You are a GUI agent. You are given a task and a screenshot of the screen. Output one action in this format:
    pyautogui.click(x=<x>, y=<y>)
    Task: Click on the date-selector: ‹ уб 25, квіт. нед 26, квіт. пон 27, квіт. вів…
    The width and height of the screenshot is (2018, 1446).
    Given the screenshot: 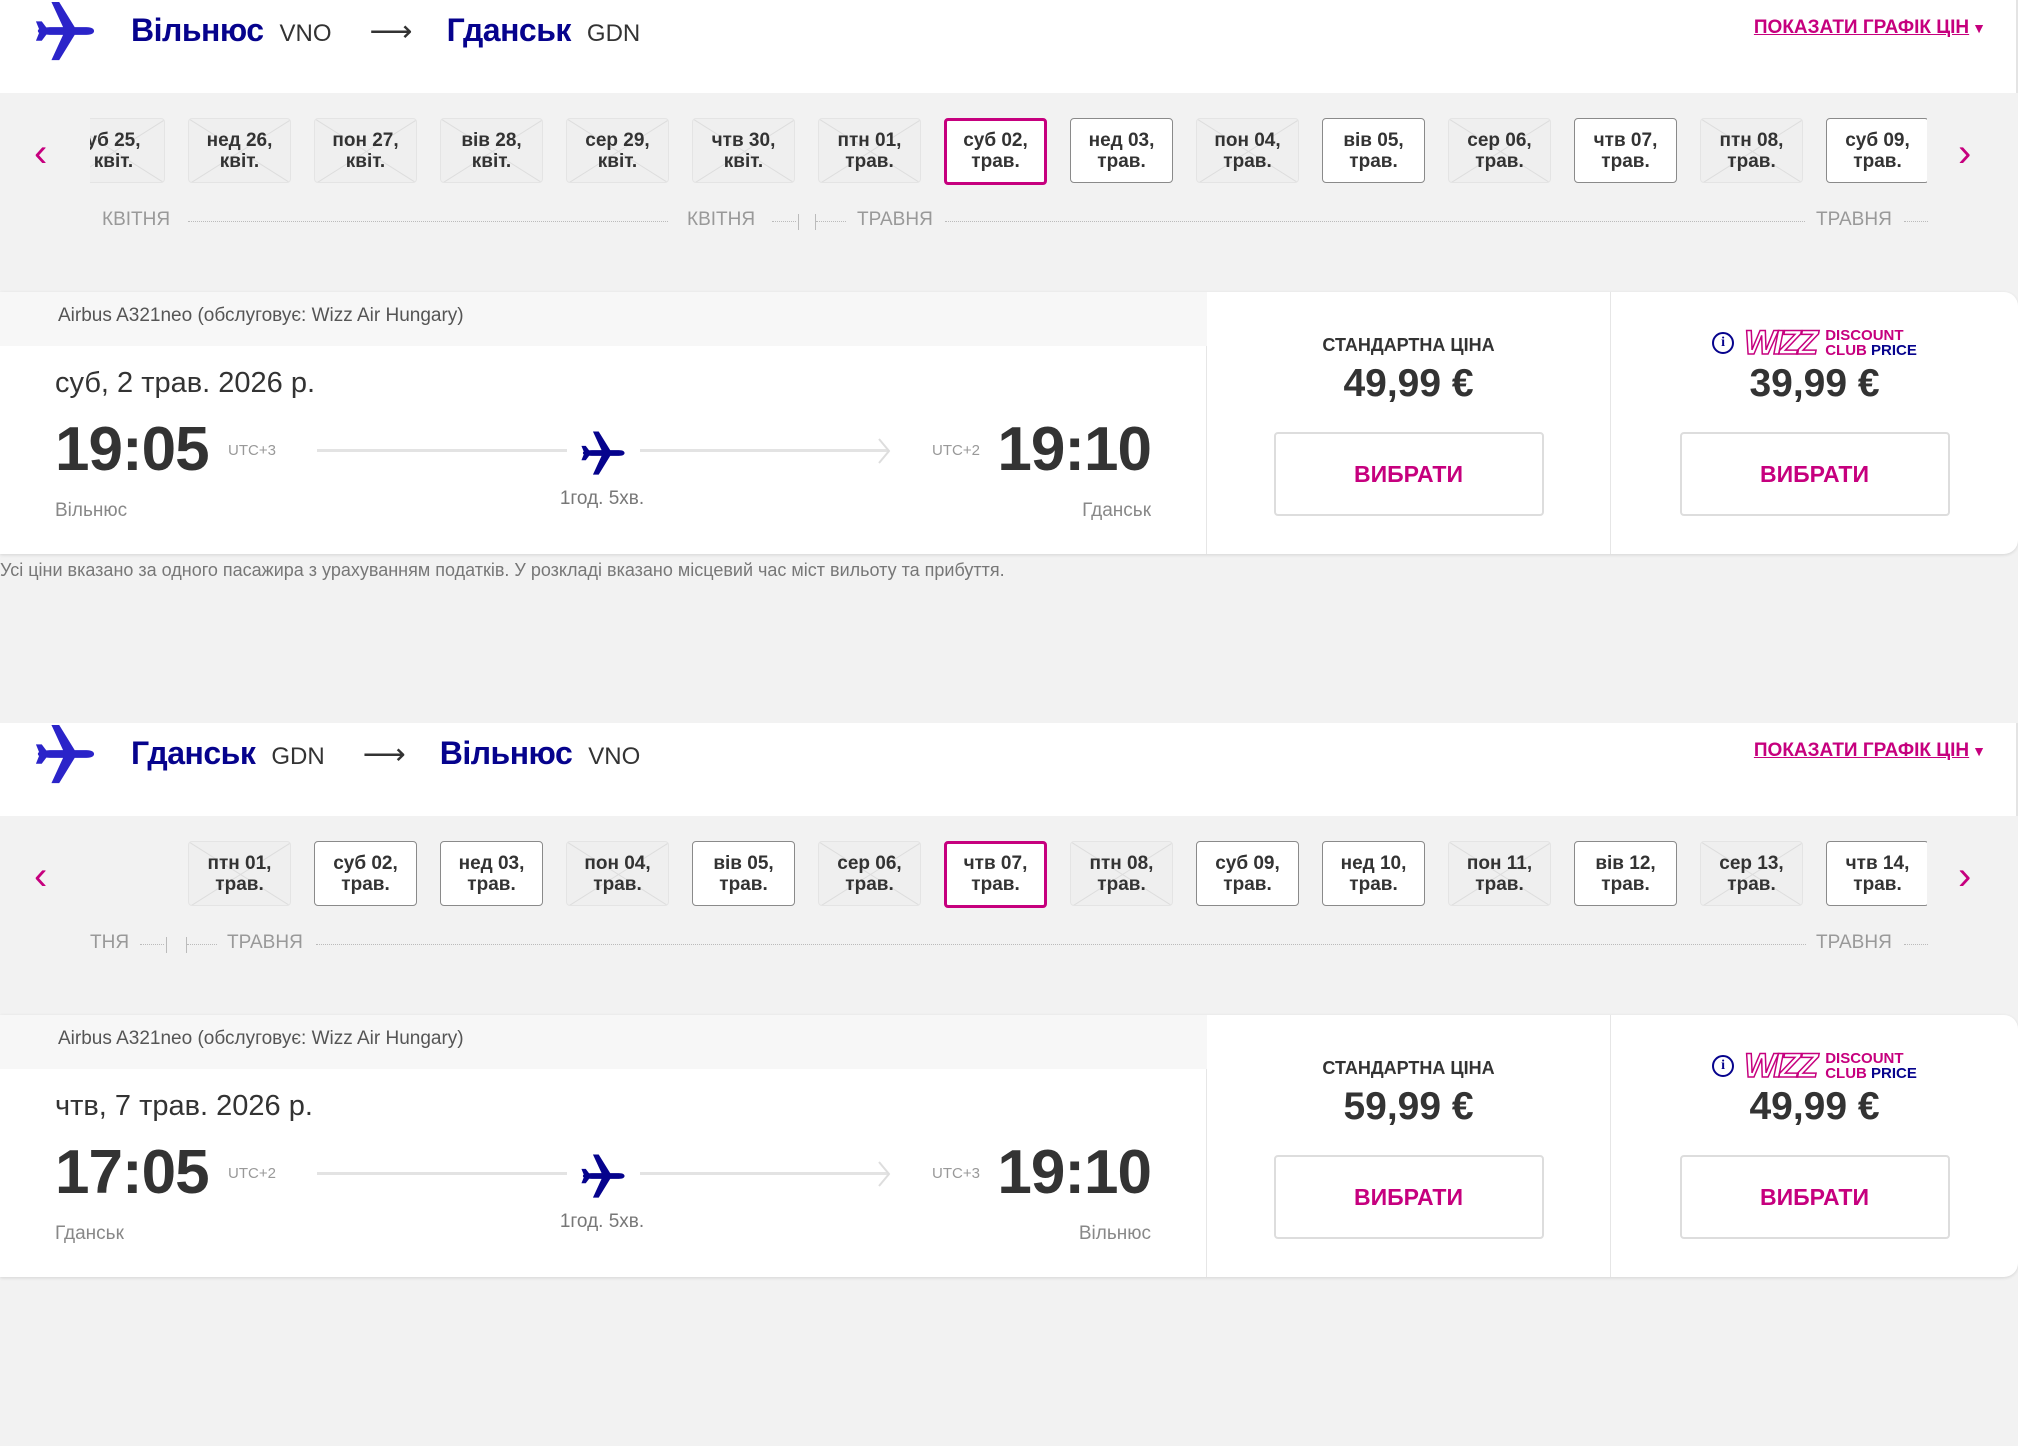 What is the action you would take?
    pyautogui.click(x=1009, y=181)
    